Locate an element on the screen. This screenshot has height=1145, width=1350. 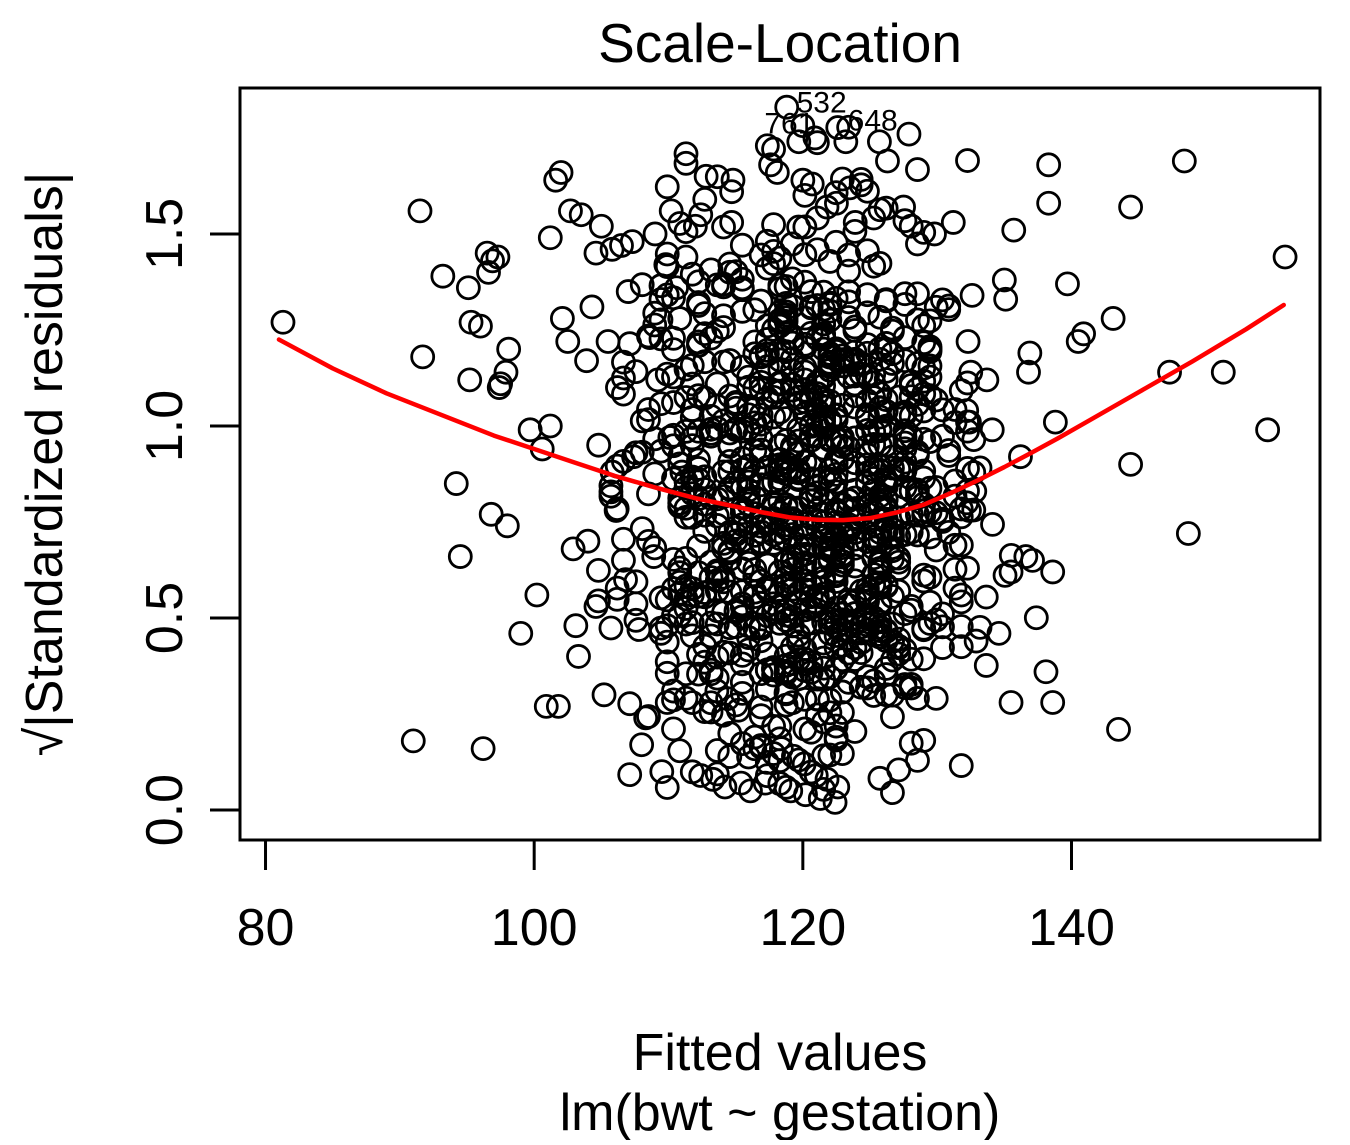
chart-title: Scale-Location is located at coordinates (780, 43).